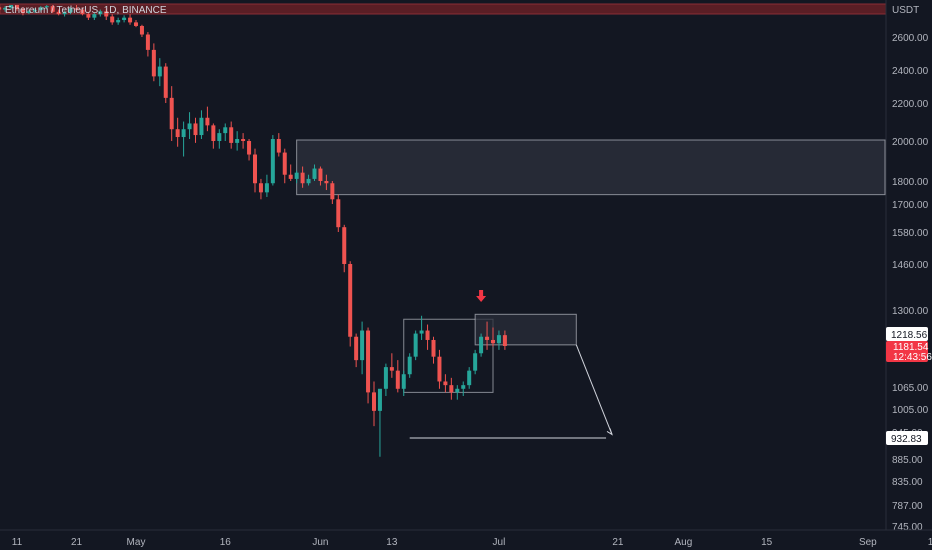 This screenshot has height=550, width=932. Describe the element at coordinates (226, 542) in the screenshot. I see `time-tick-label: 16` at that location.